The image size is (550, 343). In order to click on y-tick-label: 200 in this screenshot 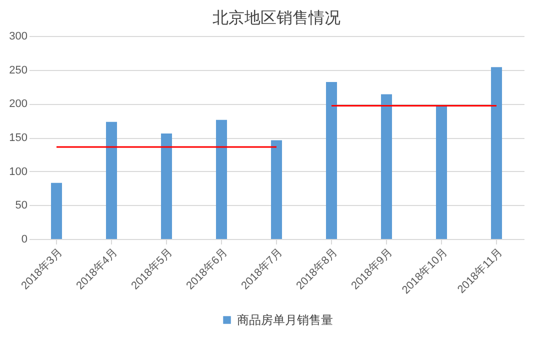, I will do `click(18, 104)`.